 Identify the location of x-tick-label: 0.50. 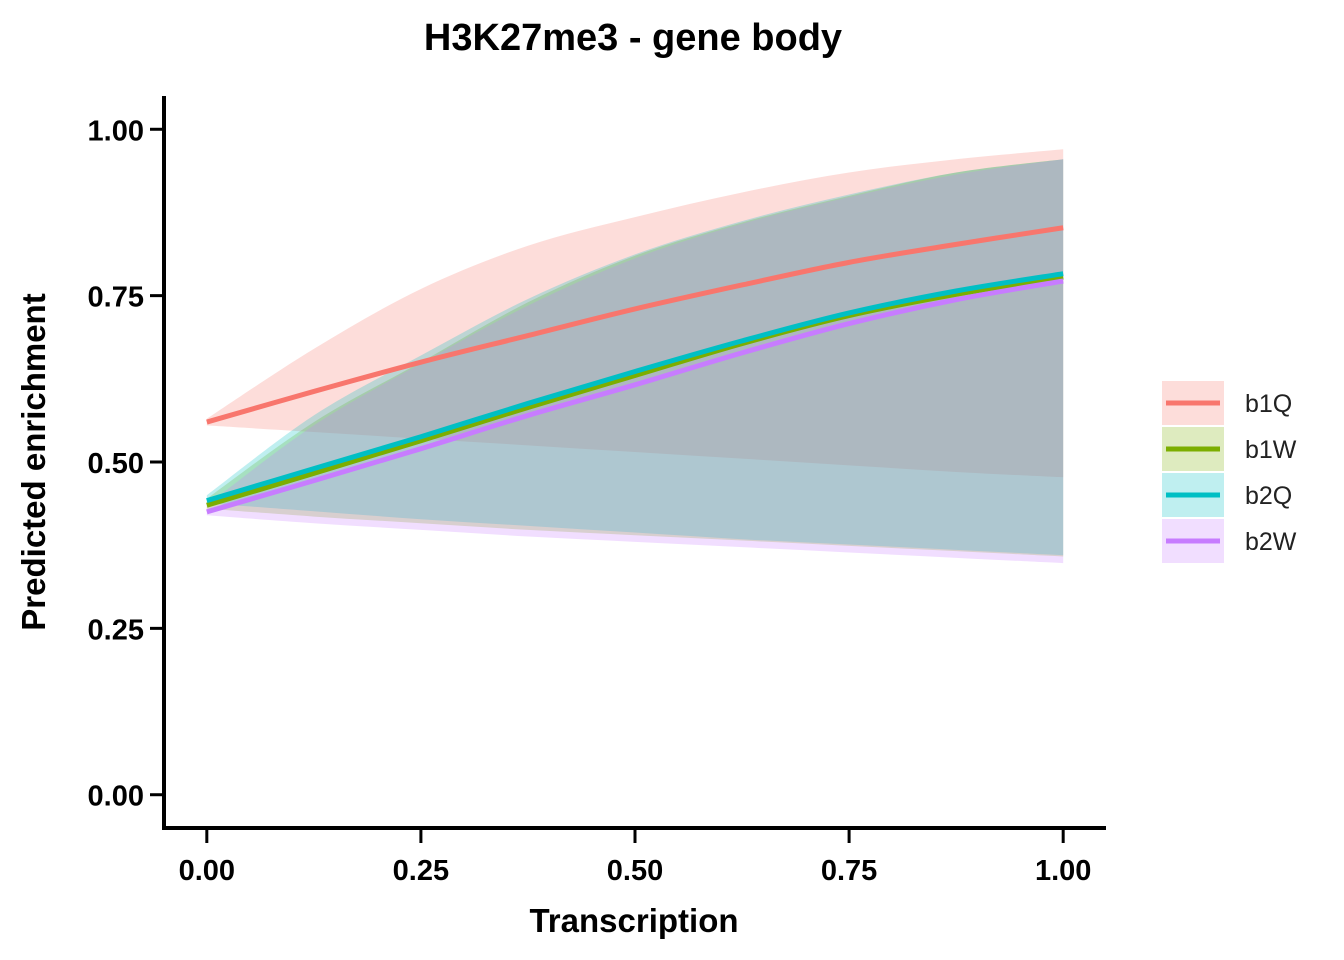
(635, 871).